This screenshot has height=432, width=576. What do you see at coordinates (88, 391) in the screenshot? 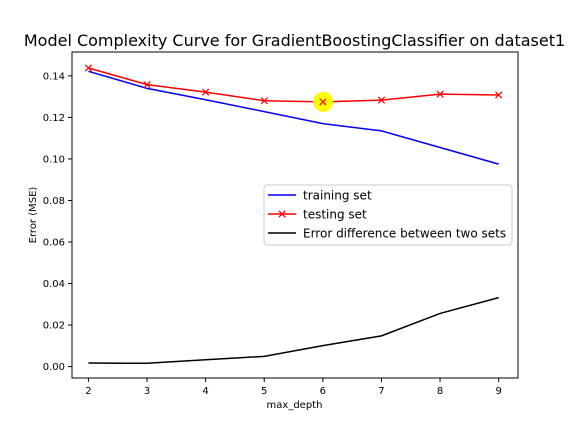
I see `x-tick-label: 2` at bounding box center [88, 391].